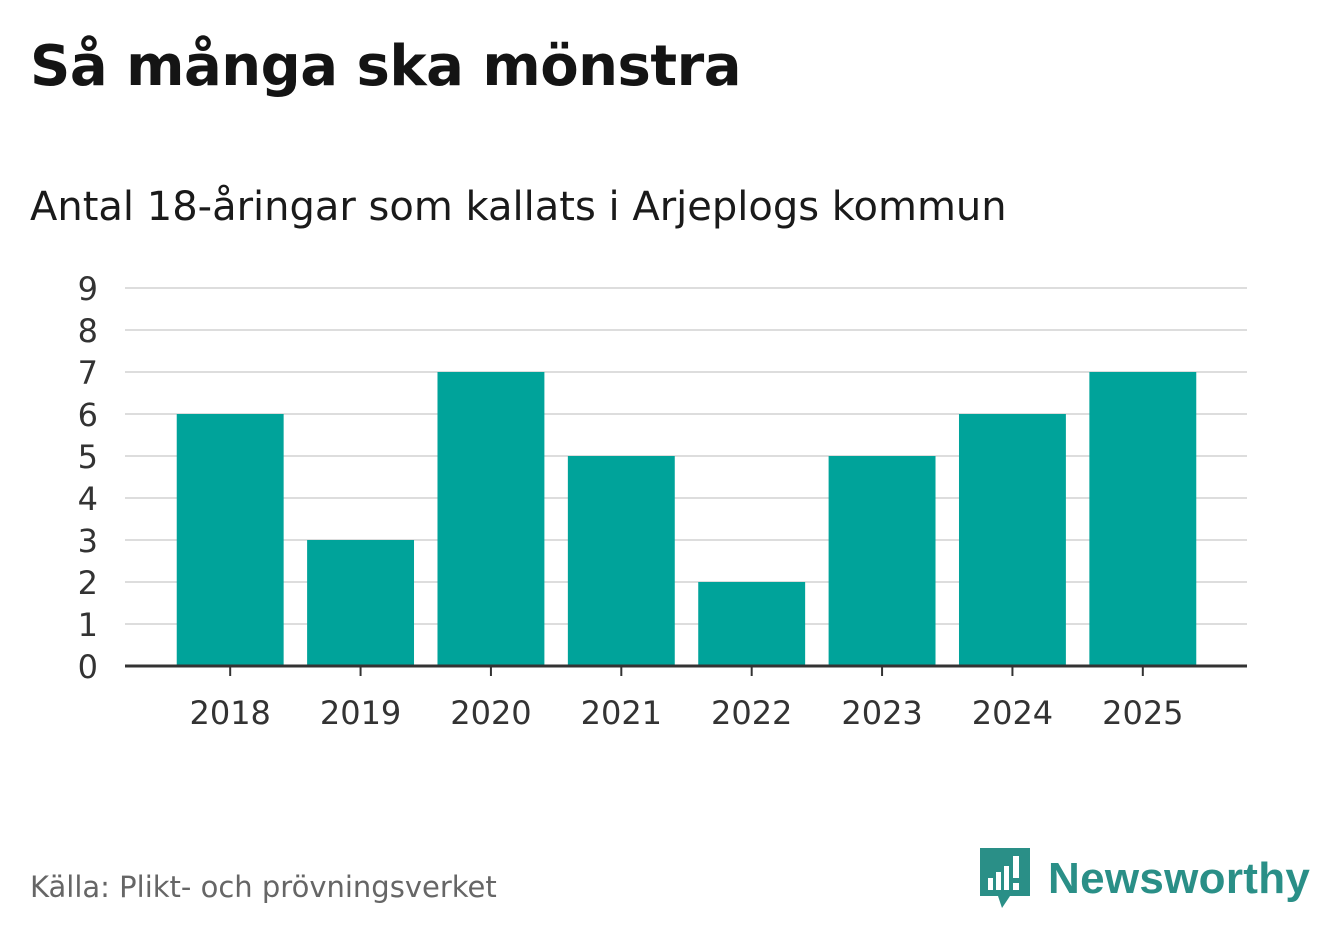  Describe the element at coordinates (1142, 713) in the screenshot. I see `x-tick-label: 2025` at that location.